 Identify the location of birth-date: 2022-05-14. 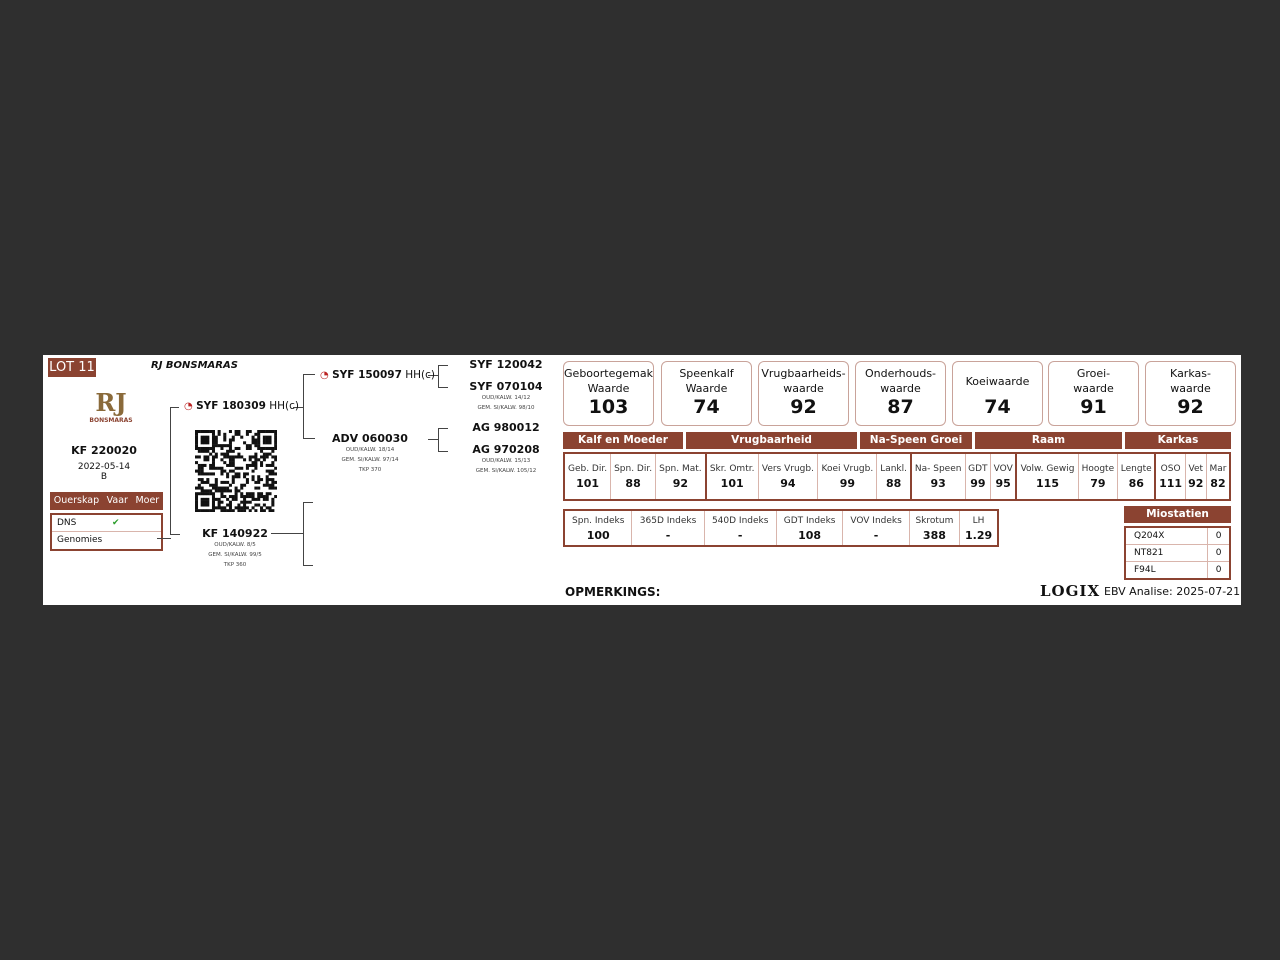
(104, 467).